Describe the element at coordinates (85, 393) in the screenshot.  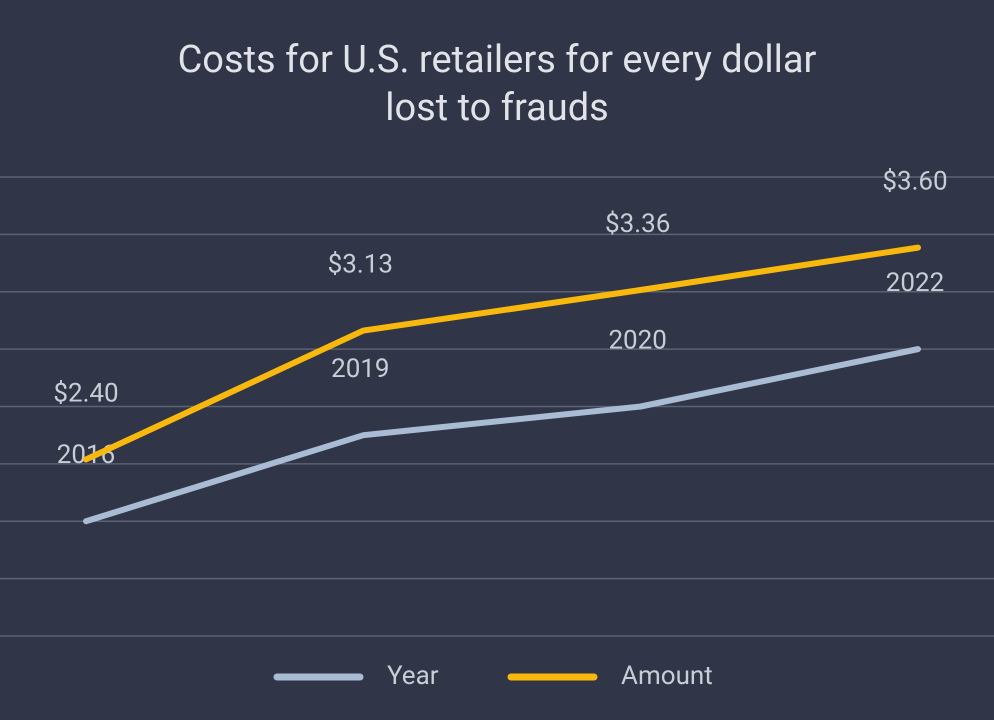
I see `data-label: $2.40` at that location.